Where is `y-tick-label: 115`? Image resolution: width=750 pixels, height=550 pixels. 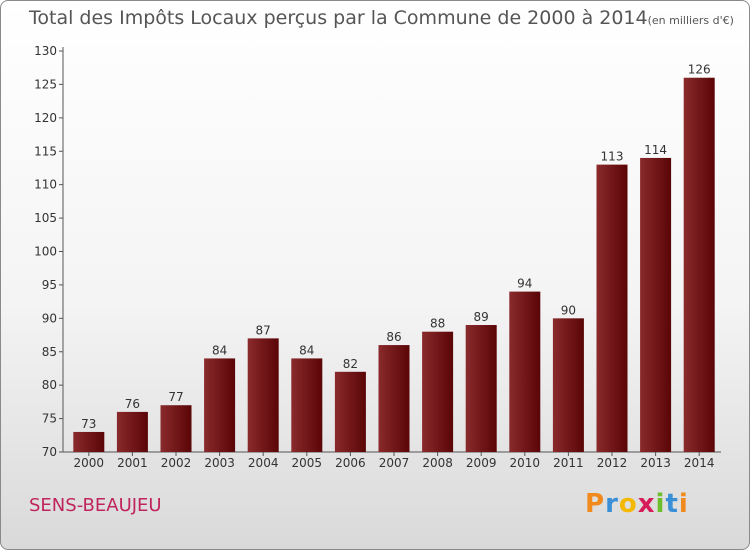
y-tick-label: 115 is located at coordinates (45, 151).